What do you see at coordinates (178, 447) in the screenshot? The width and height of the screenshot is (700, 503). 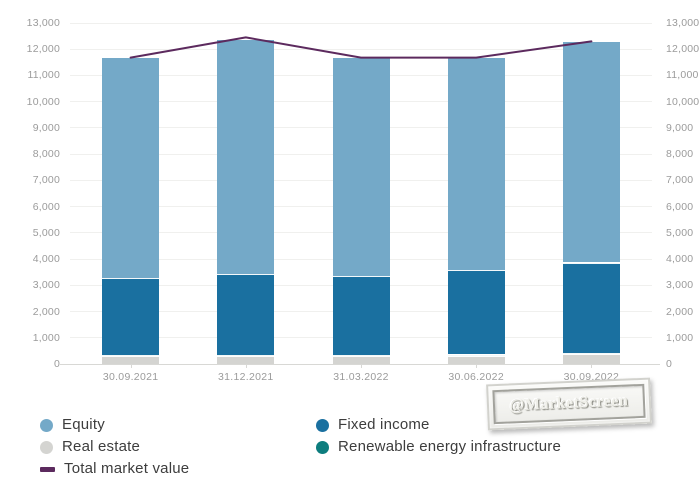 I see `legend-item-real-estate: Real estate` at bounding box center [178, 447].